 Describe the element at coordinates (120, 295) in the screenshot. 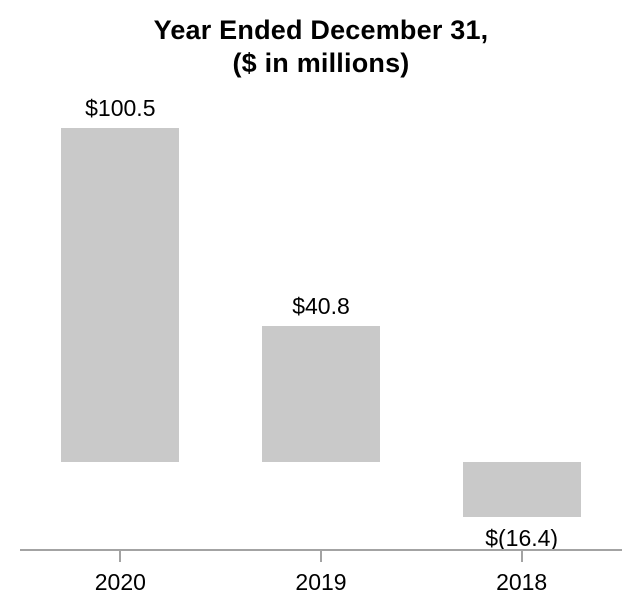

I see `bar-2020` at that location.